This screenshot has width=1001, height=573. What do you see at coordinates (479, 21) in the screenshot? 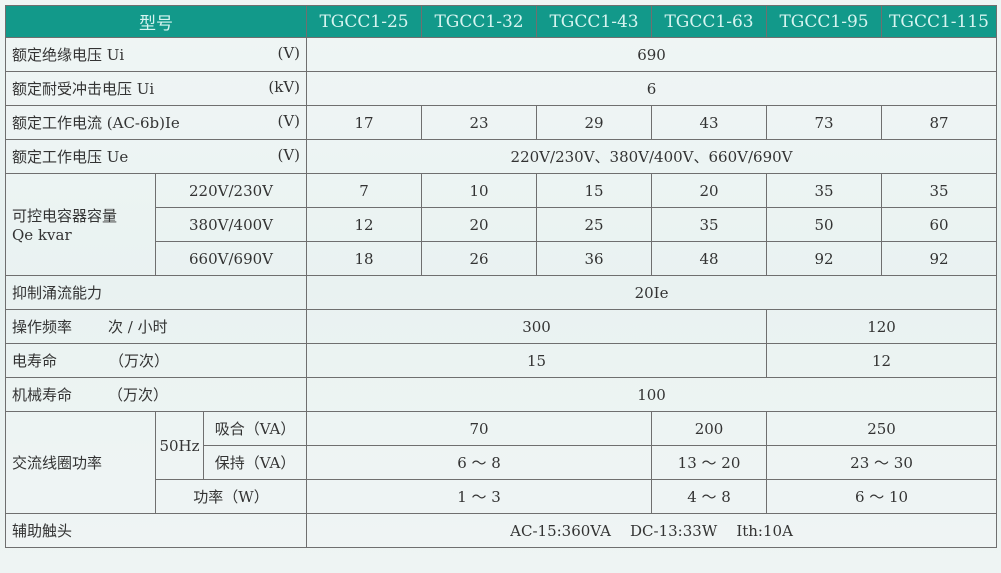
I see `model-col: TGCC1-32` at bounding box center [479, 21].